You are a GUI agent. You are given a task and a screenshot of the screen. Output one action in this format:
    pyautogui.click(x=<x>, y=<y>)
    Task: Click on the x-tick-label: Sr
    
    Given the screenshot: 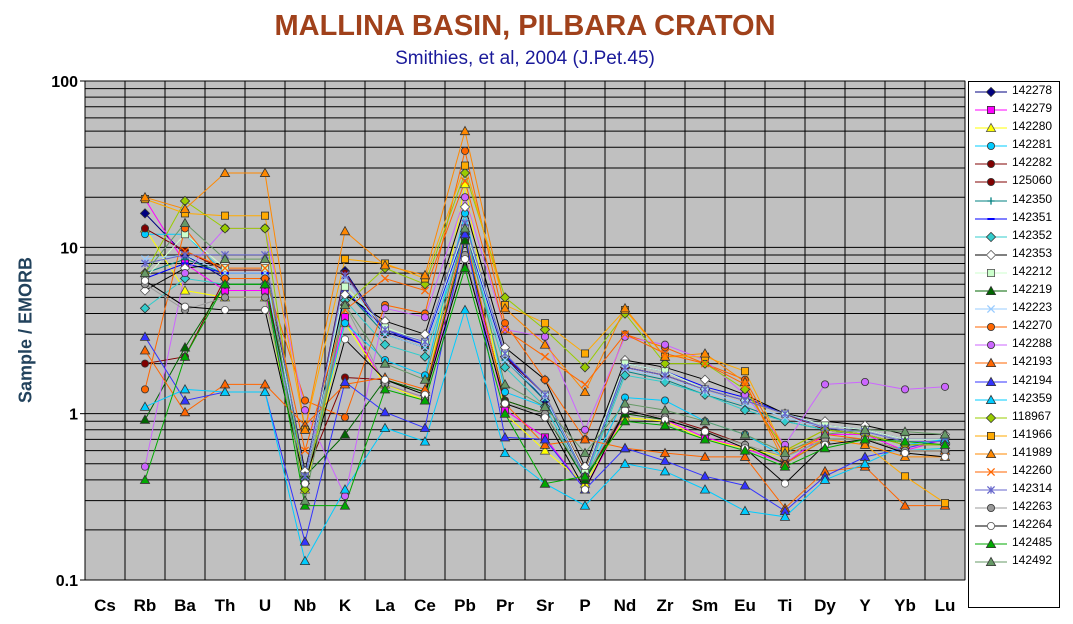 What is the action you would take?
    pyautogui.click(x=545, y=605)
    